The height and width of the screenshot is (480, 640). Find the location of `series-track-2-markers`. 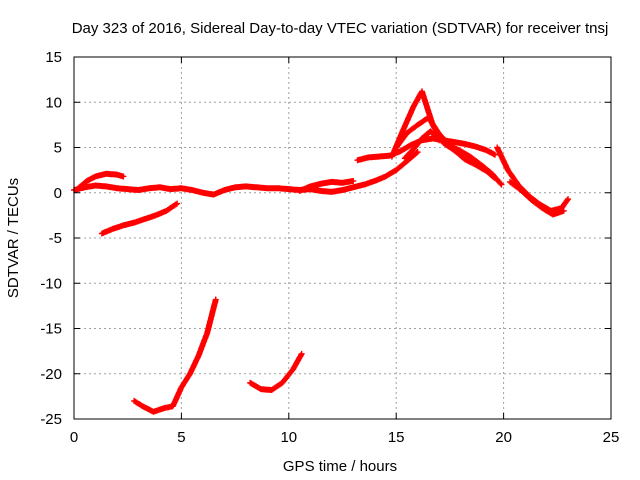

series-track-2-markers is located at coordinates (101, 181).